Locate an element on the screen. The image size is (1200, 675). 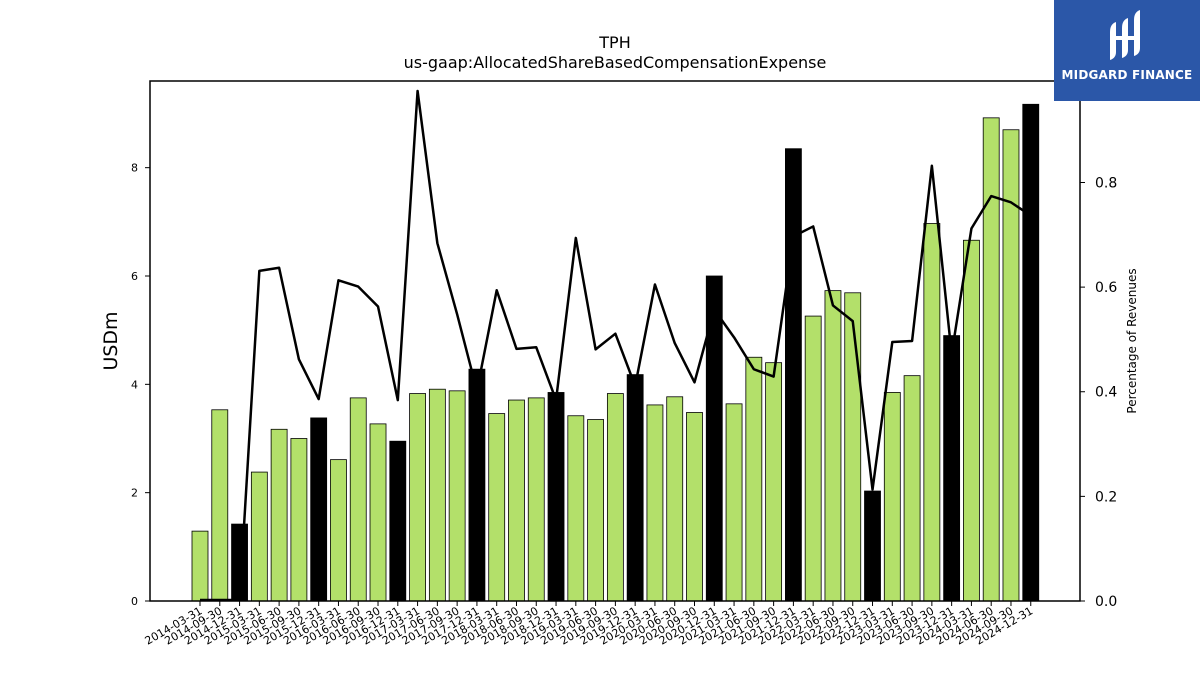
y2-tick-label: 0.8 is located at coordinates (1106, 183).